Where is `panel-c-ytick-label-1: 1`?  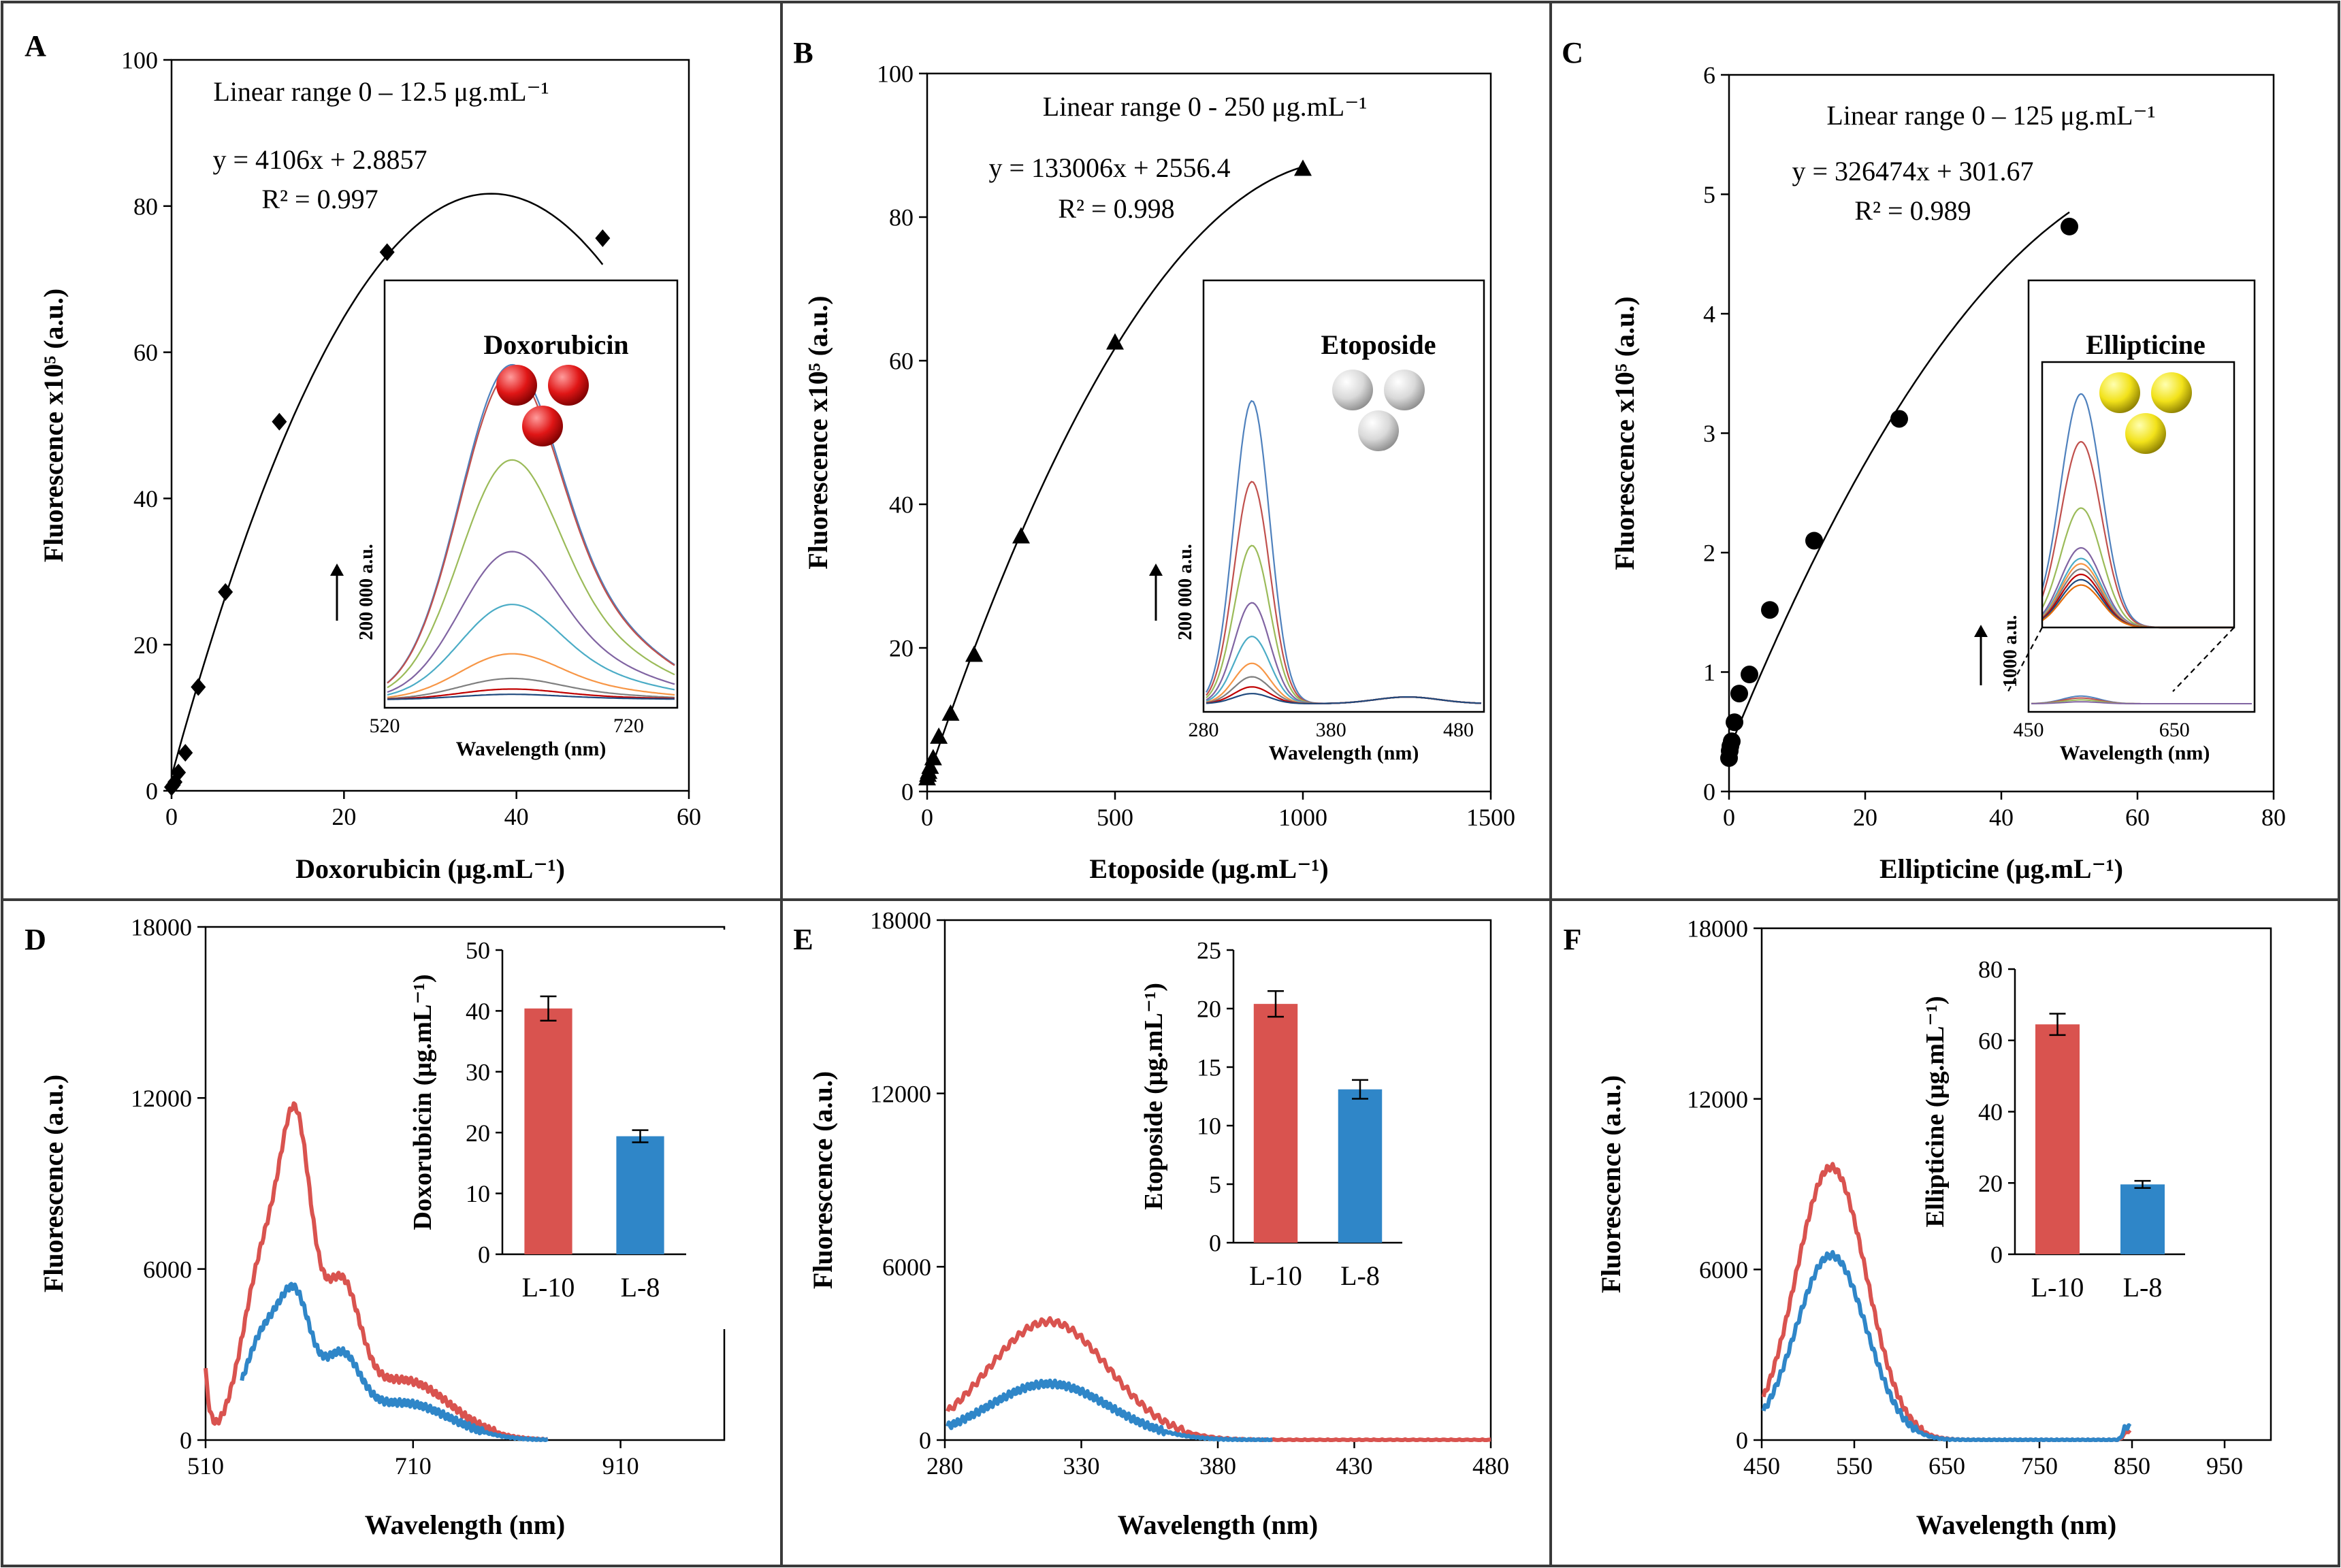 panel-c-ytick-label-1: 1 is located at coordinates (1709, 673).